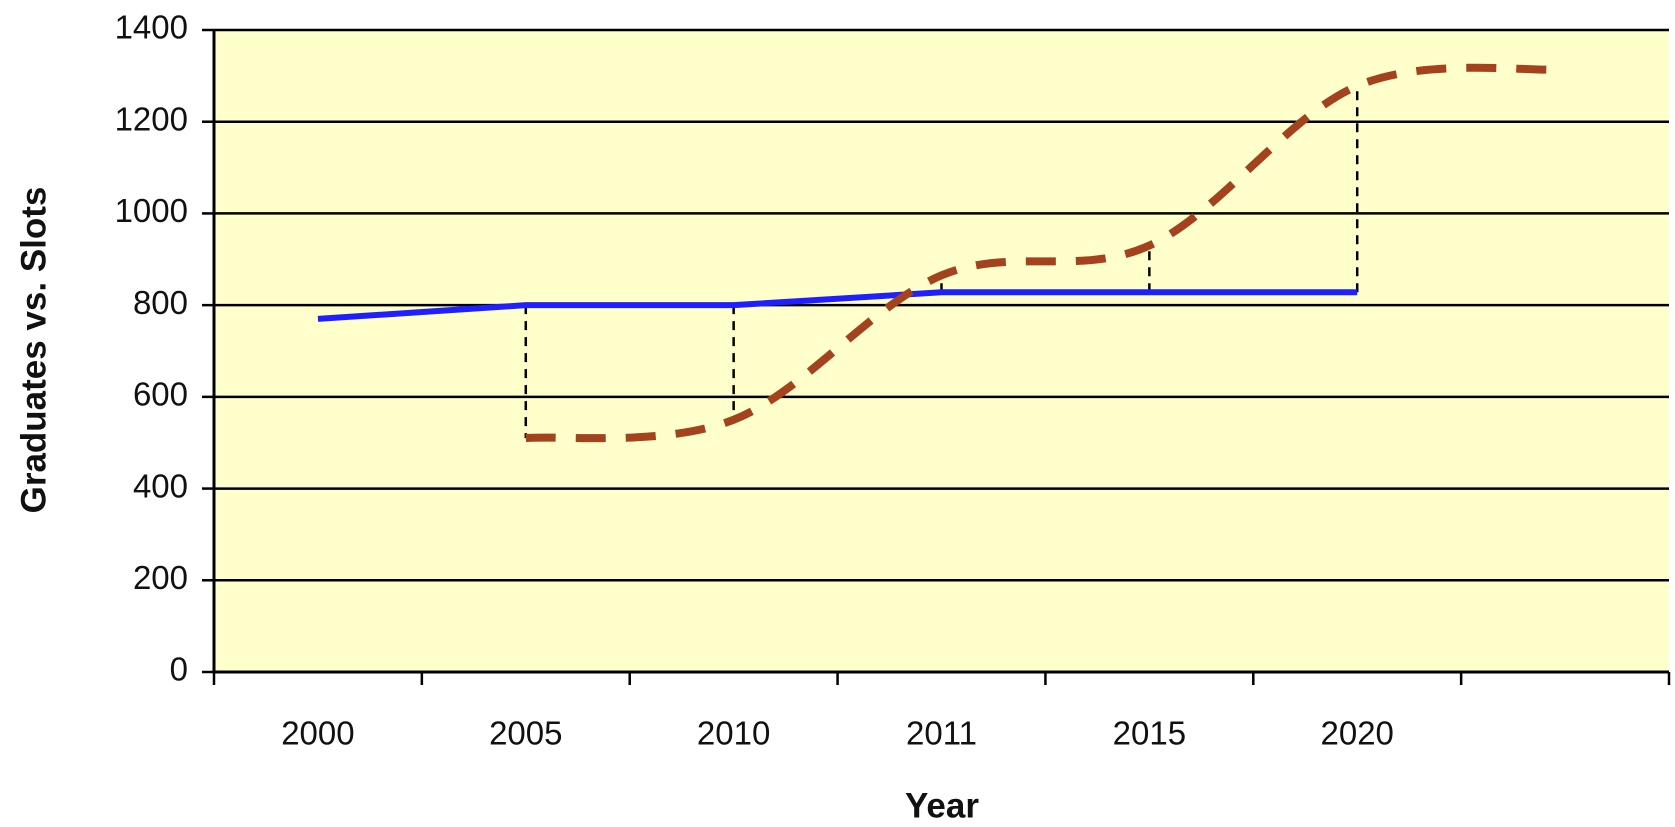 The image size is (1675, 827). What do you see at coordinates (1357, 733) in the screenshot?
I see `x-tick-label: 2020` at bounding box center [1357, 733].